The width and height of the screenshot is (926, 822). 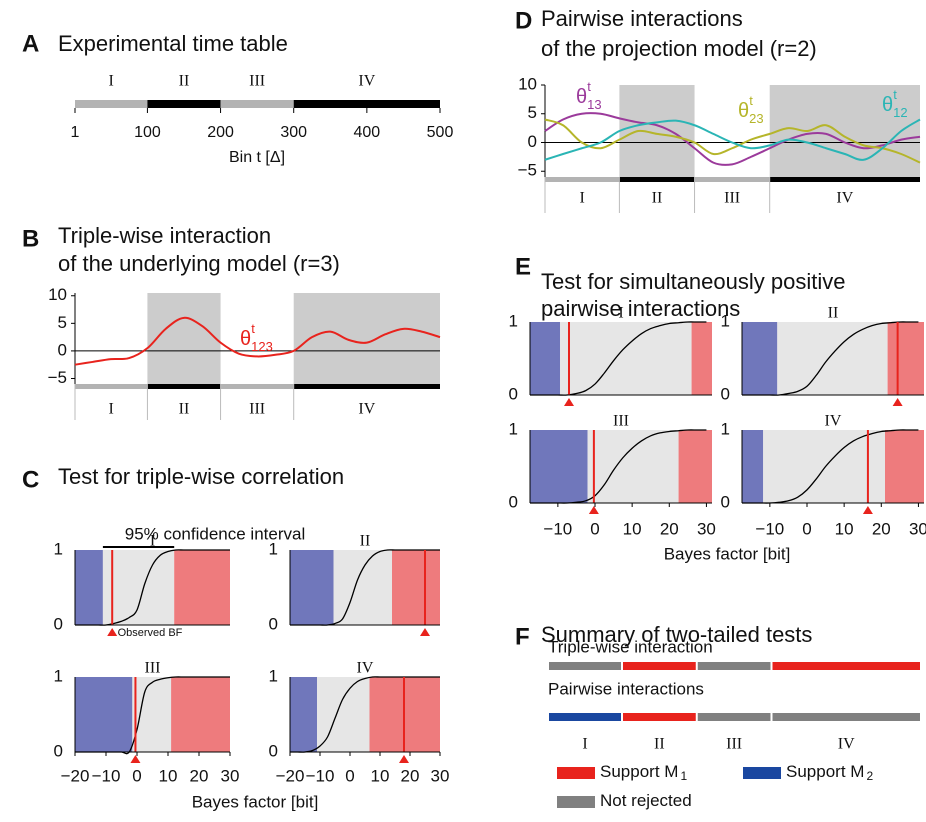 What do you see at coordinates (245, 339) in the screenshot?
I see `series-symbol: θ` at bounding box center [245, 339].